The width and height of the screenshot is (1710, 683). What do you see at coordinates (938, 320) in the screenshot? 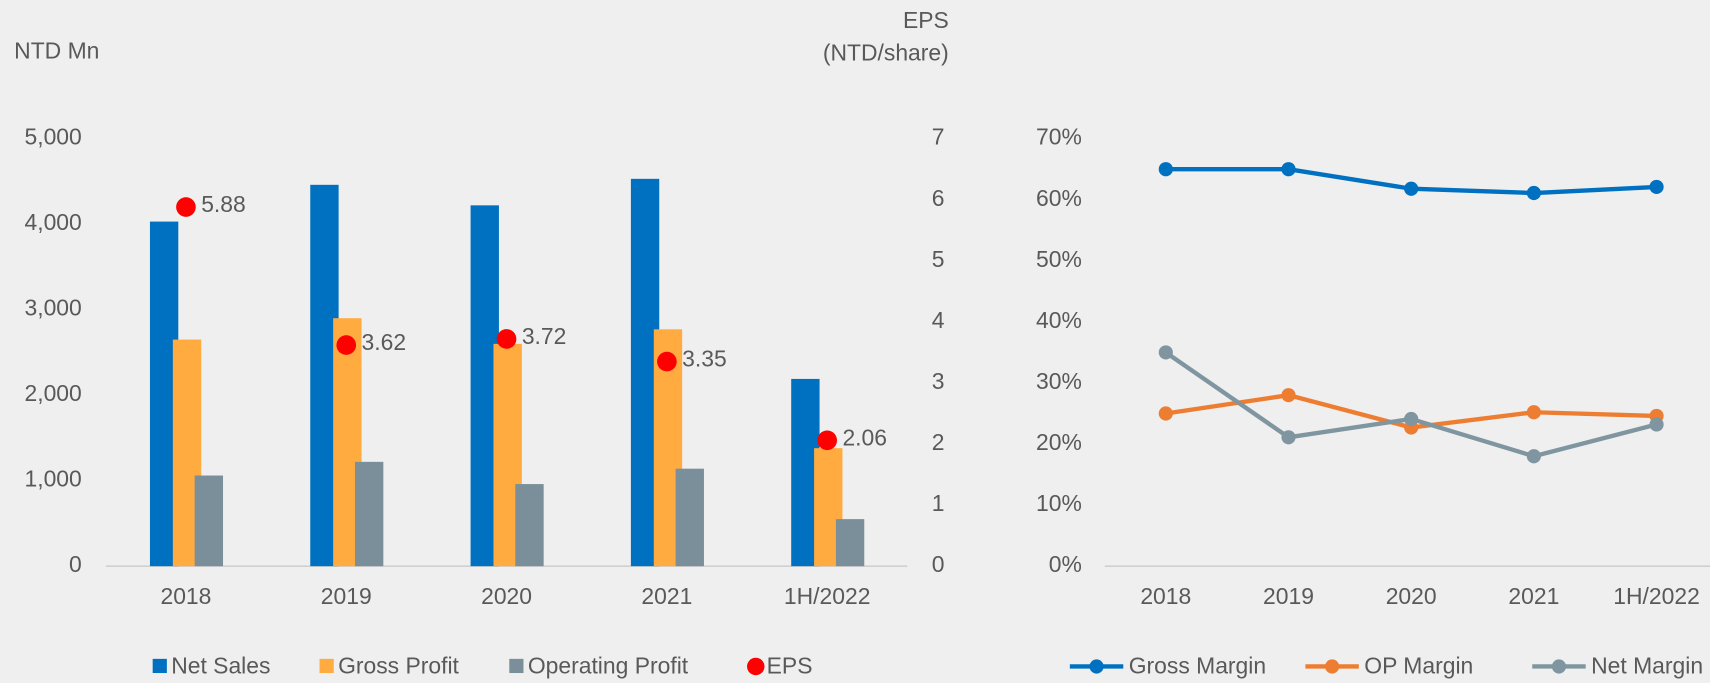
I see `y2-tick-label: 4` at bounding box center [938, 320].